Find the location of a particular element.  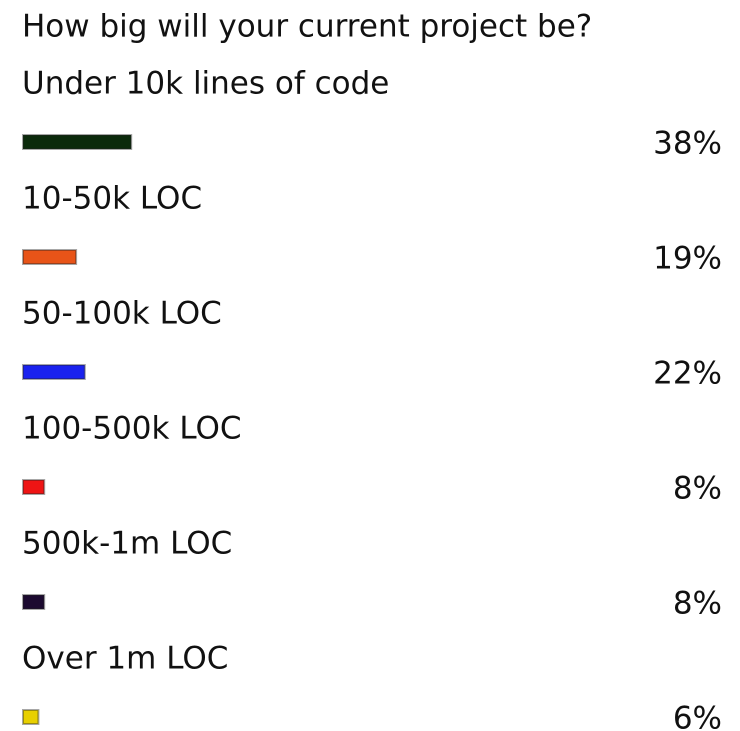

value-label: 19% is located at coordinates (687, 259).